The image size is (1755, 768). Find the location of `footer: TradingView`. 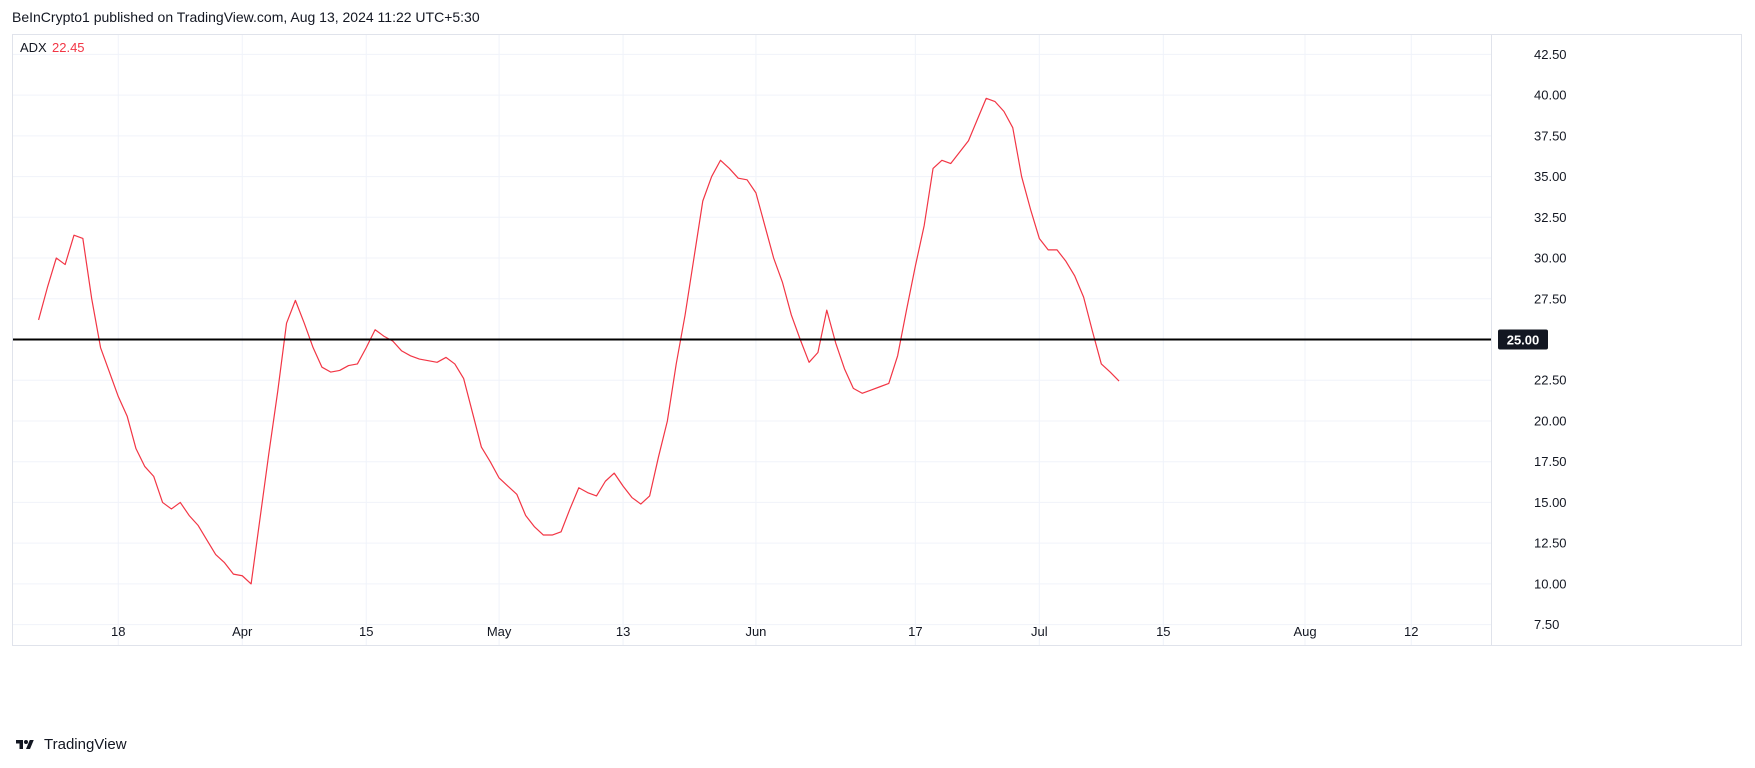

footer: TradingView is located at coordinates (69, 744).